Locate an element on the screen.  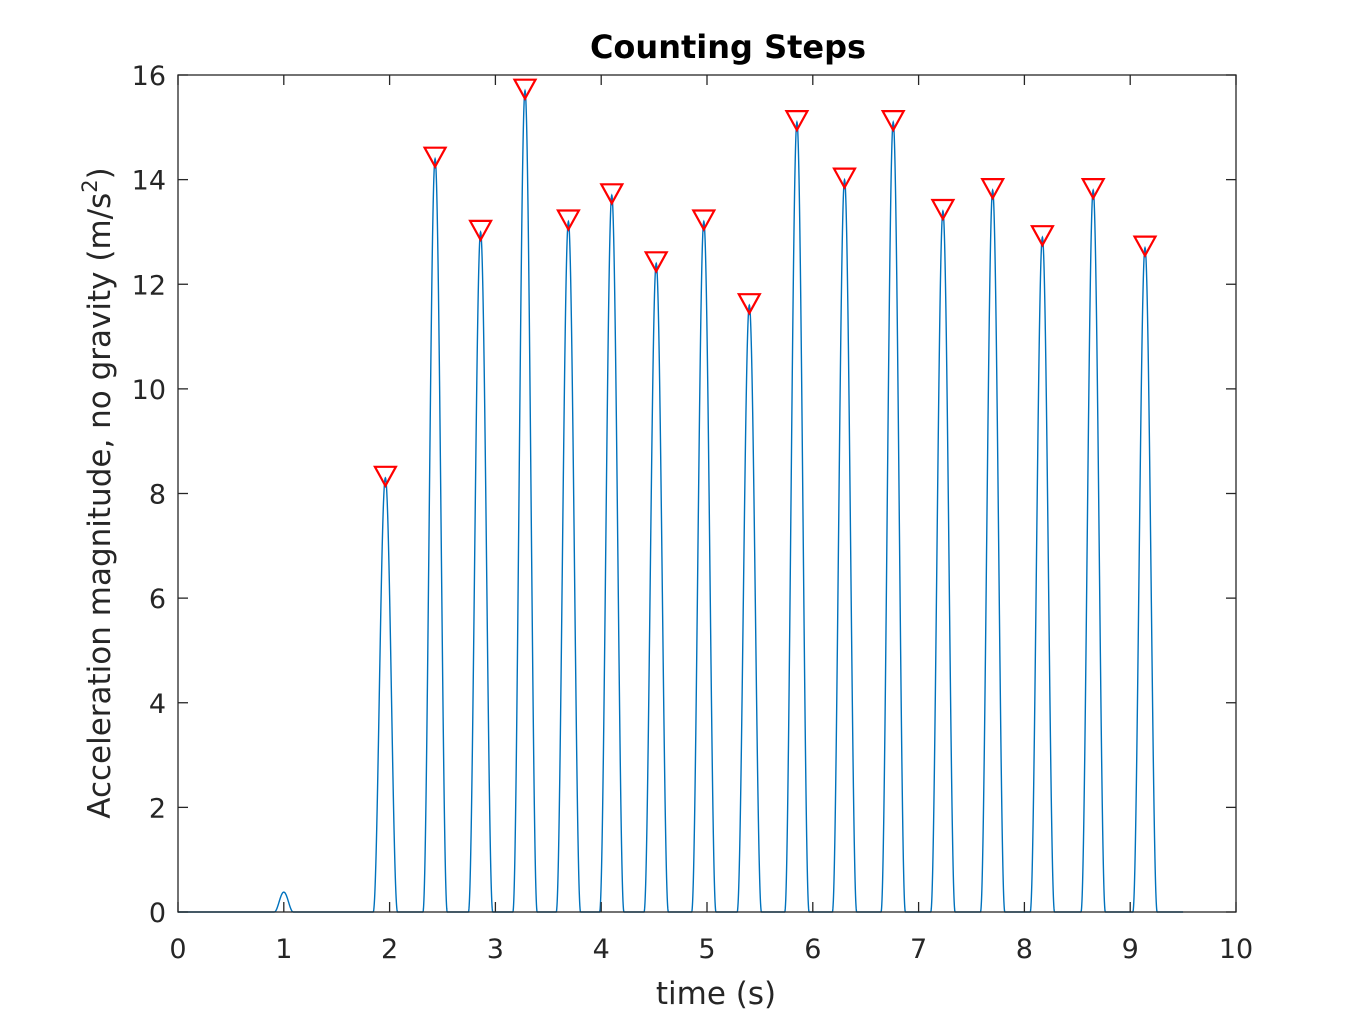
y-tick-label-6: 12 is located at coordinates (149, 285).